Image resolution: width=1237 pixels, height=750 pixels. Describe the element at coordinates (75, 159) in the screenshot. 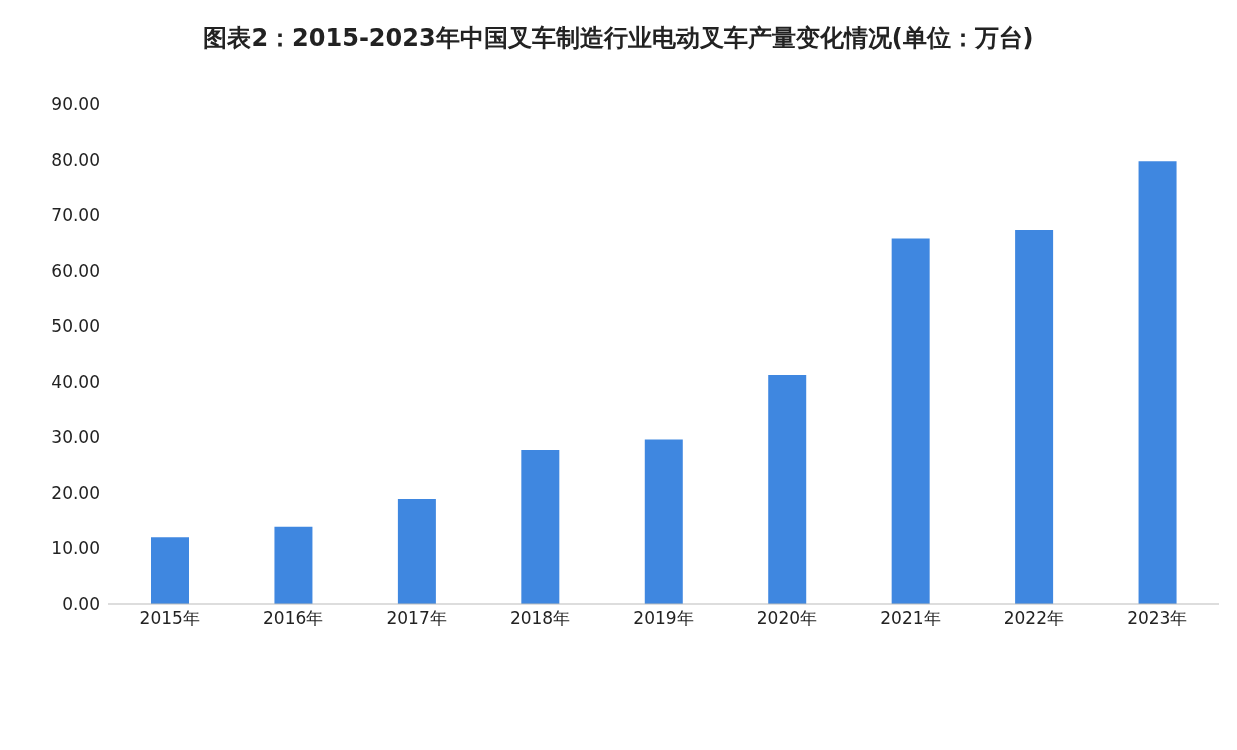

I see `y-tick-label: 80.00` at that location.